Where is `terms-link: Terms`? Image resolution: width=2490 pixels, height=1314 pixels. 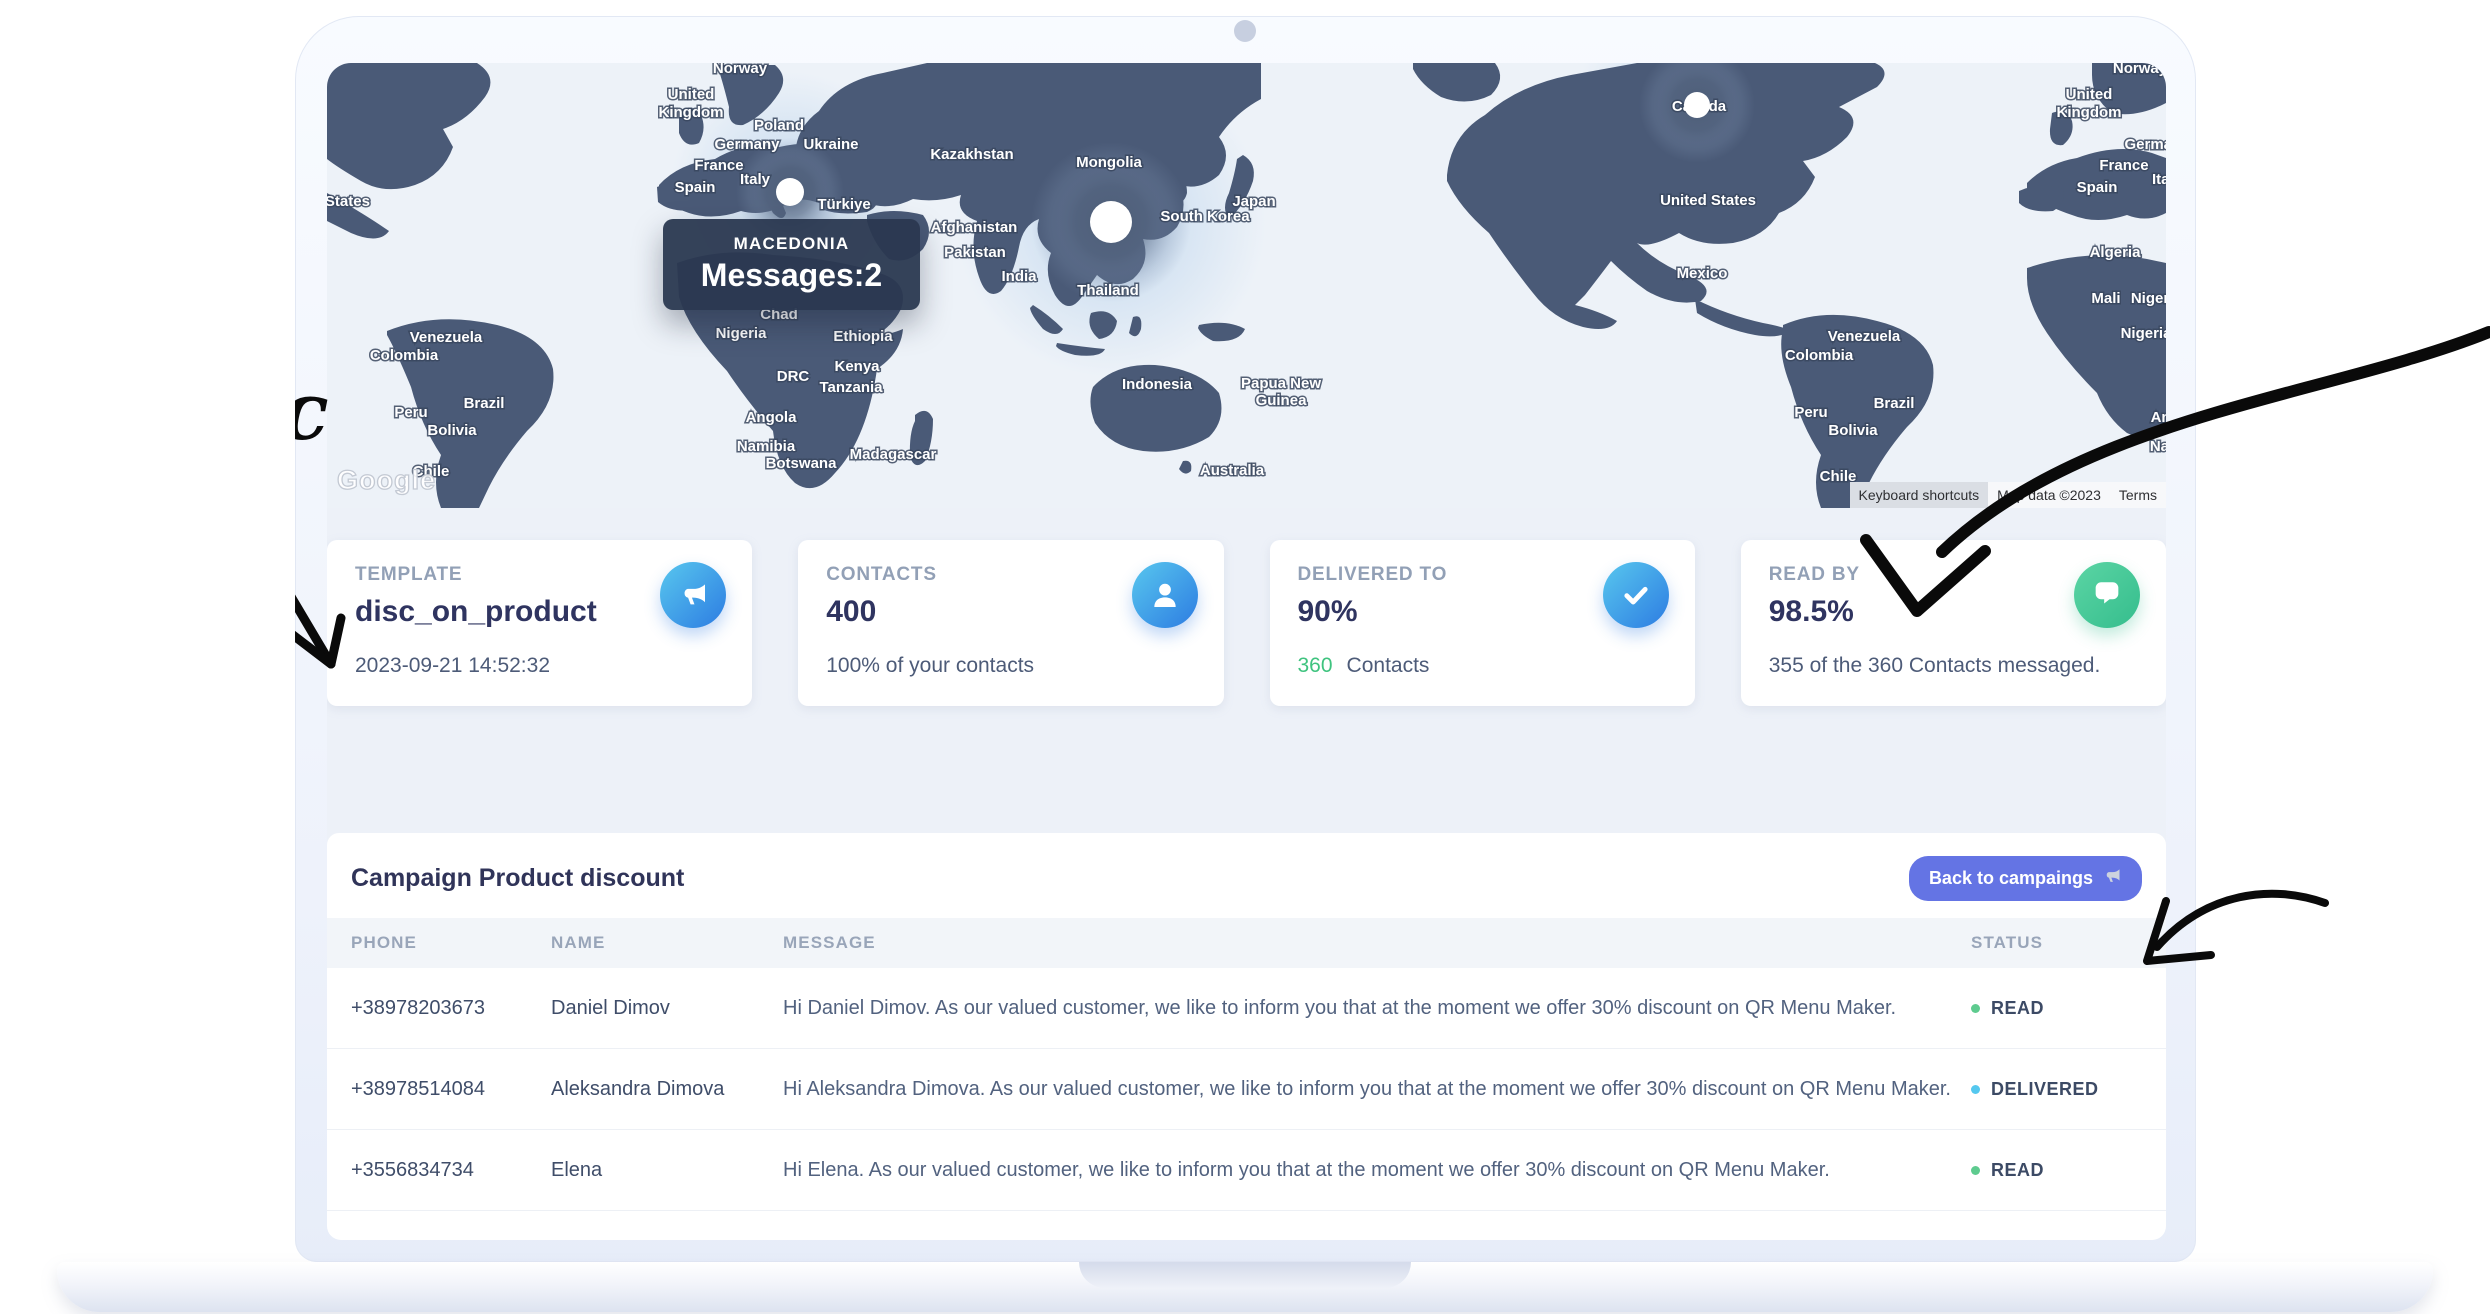
terms-link: Terms is located at coordinates (2137, 495).